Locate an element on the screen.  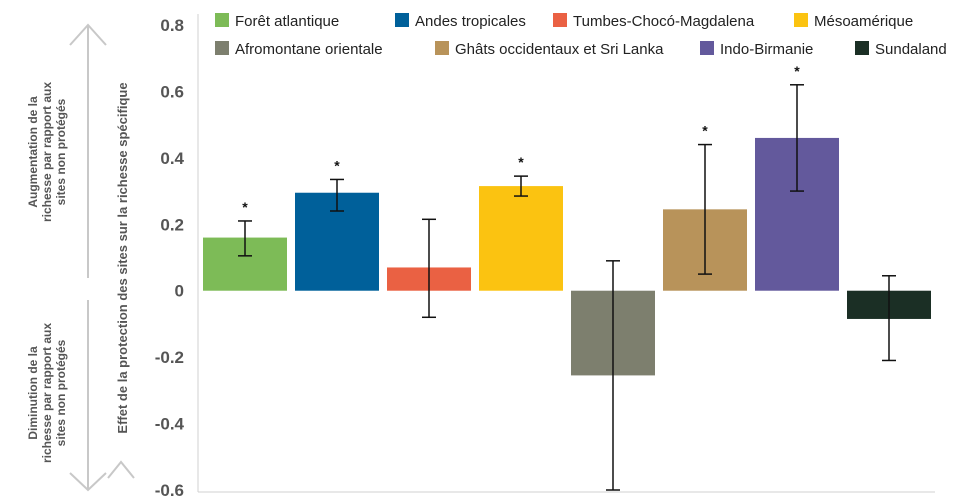
legend-item-1: Andes tropicales is located at coordinates (460, 21).